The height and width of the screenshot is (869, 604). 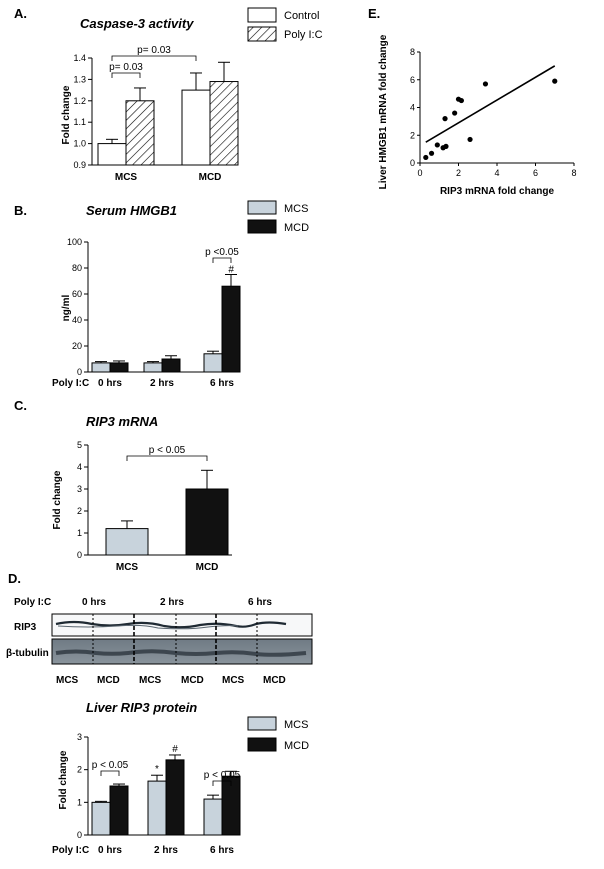 I want to click on panel-b-title: Serum HMGB1, so click(x=131, y=210).